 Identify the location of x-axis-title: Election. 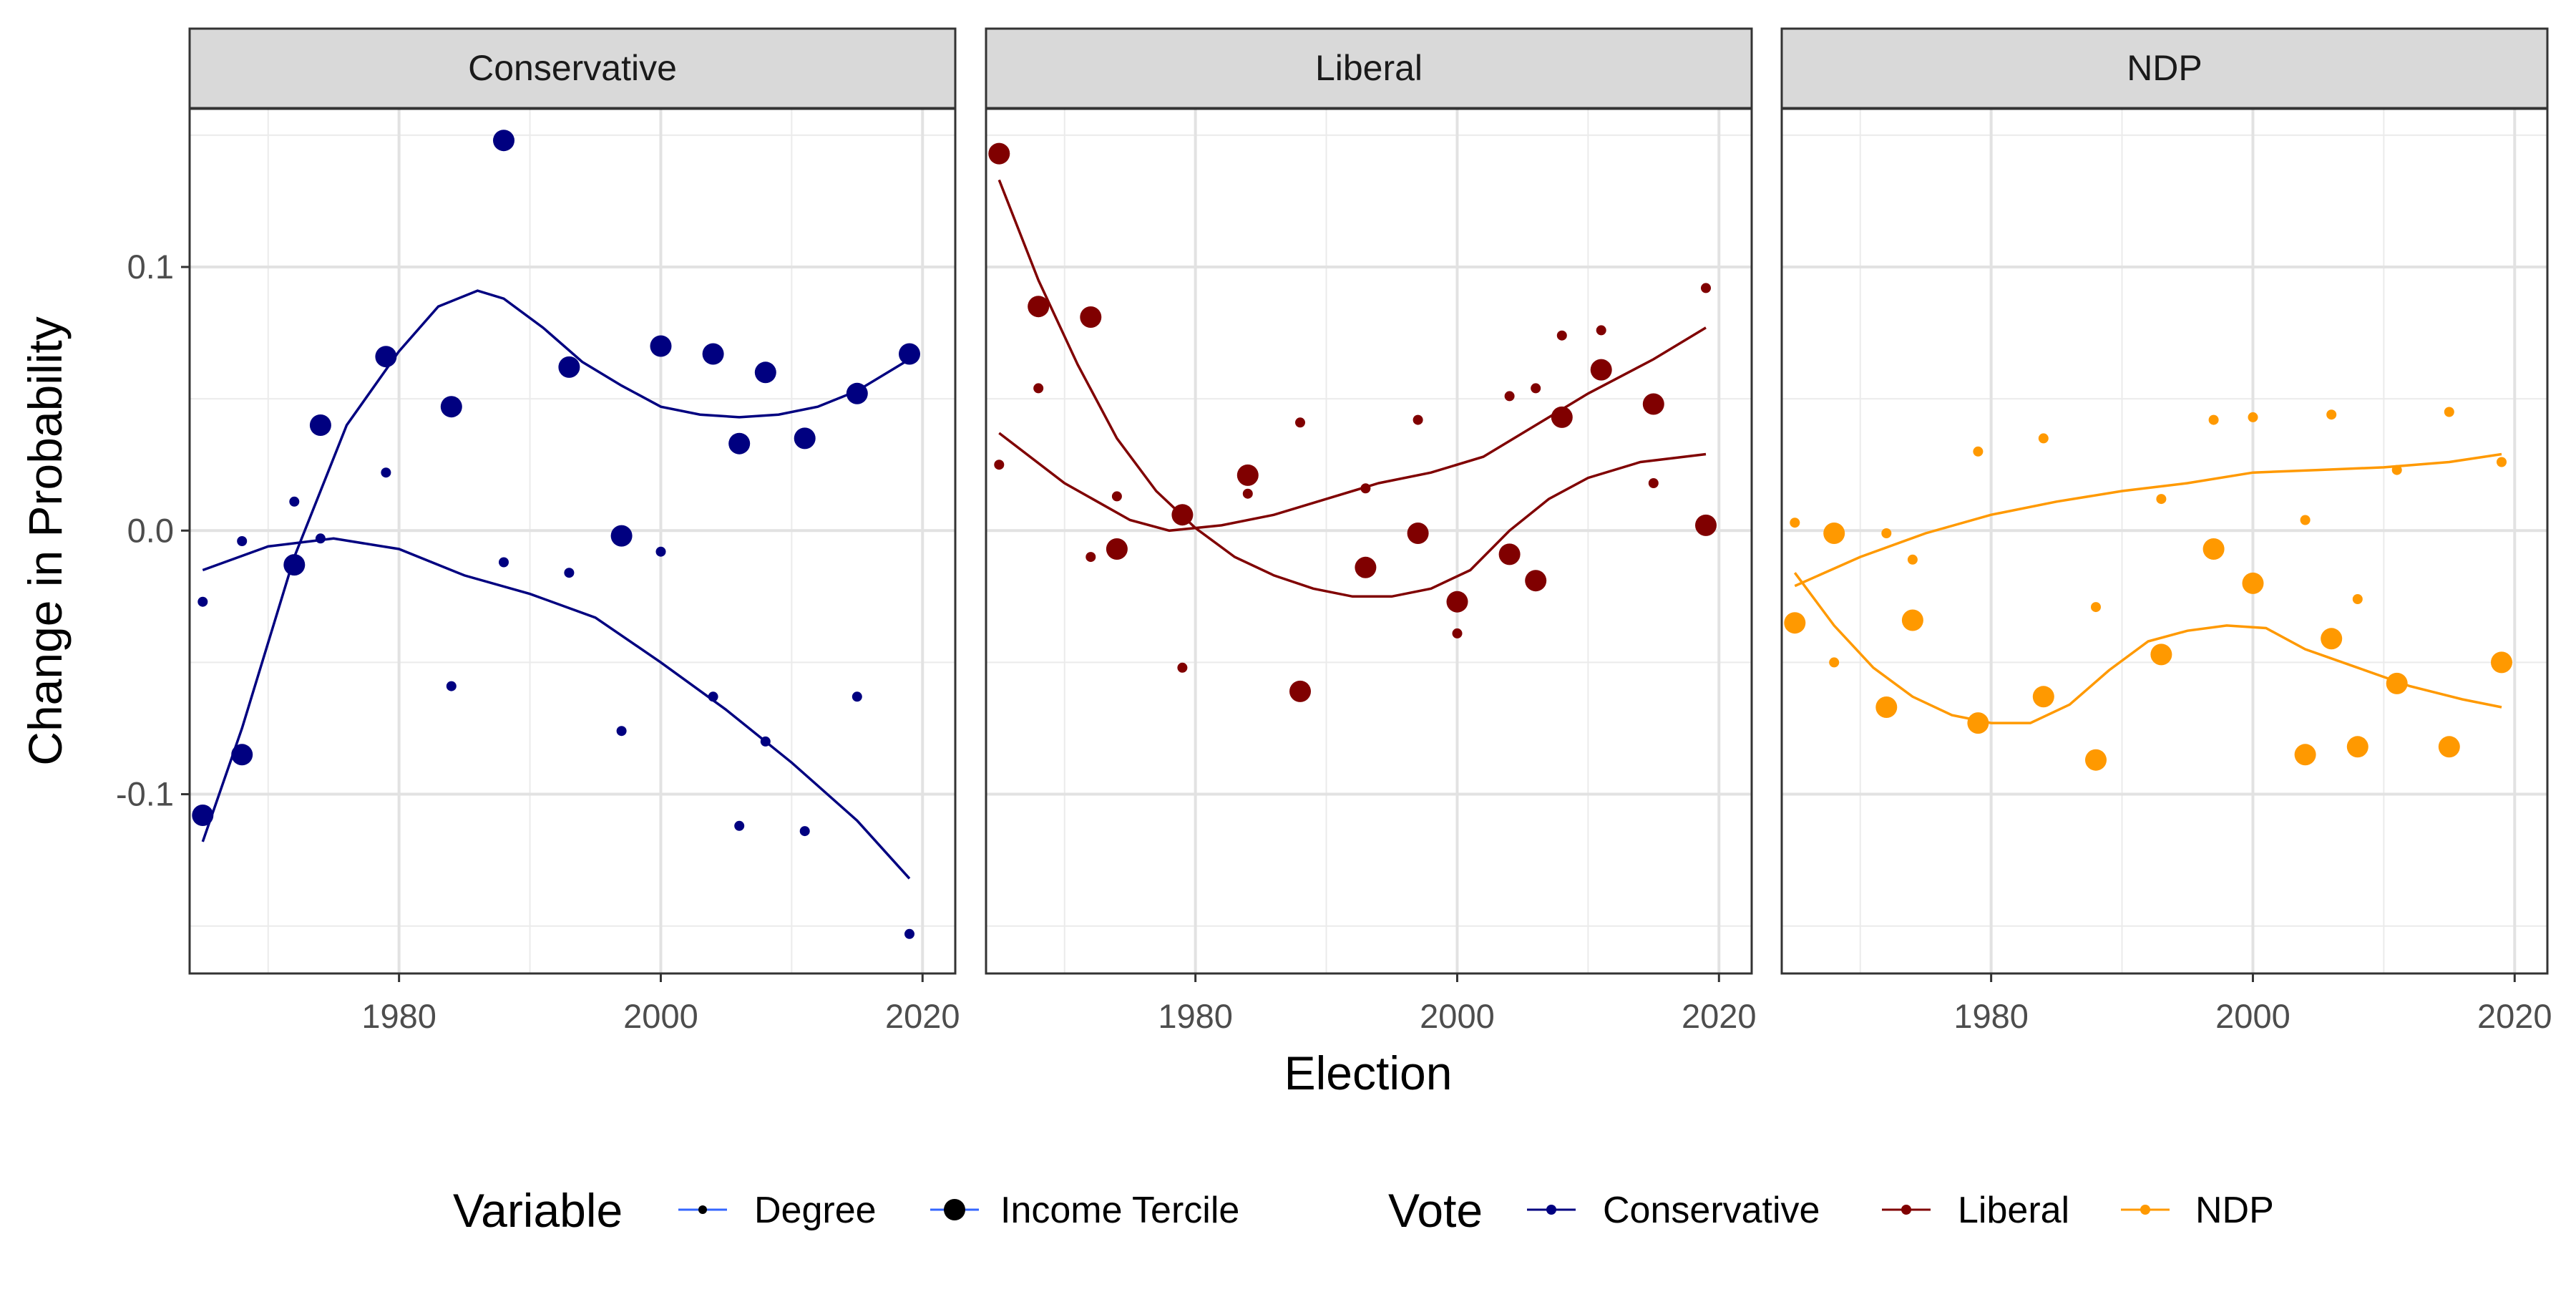
(1368, 1072).